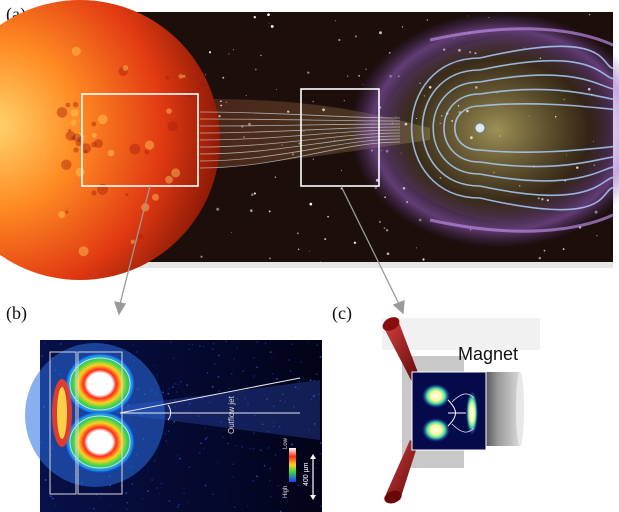  I want to click on outer-shell-line, so click(521, 223).